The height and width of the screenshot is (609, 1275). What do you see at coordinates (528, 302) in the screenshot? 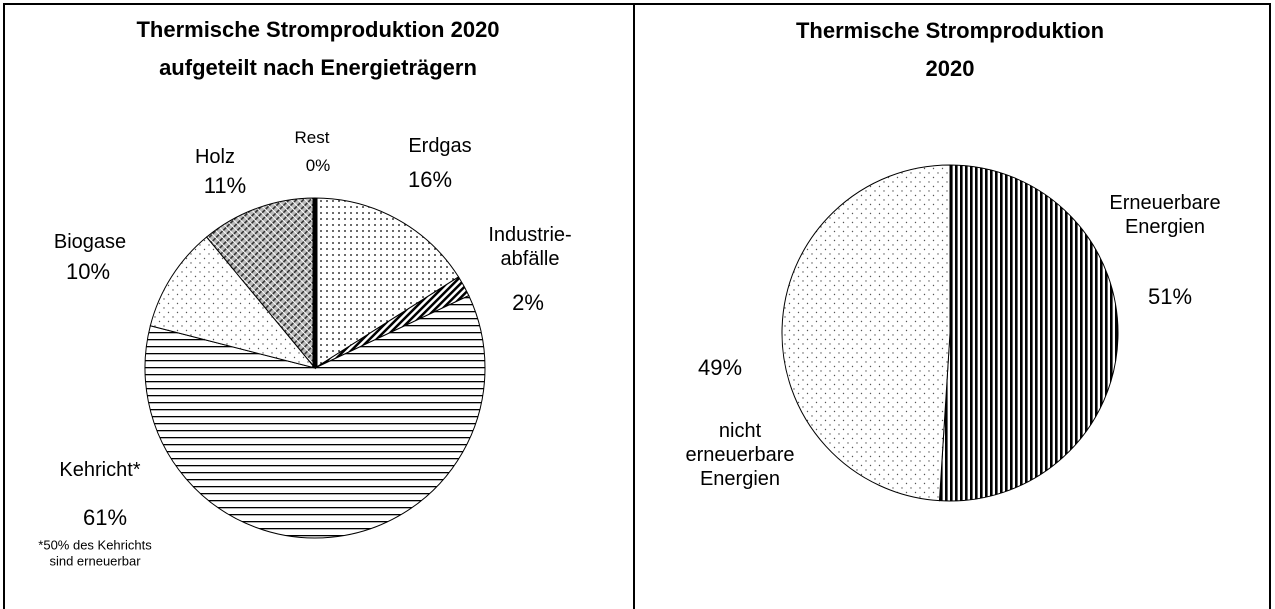
I see `slice-value-label: 2%` at bounding box center [528, 302].